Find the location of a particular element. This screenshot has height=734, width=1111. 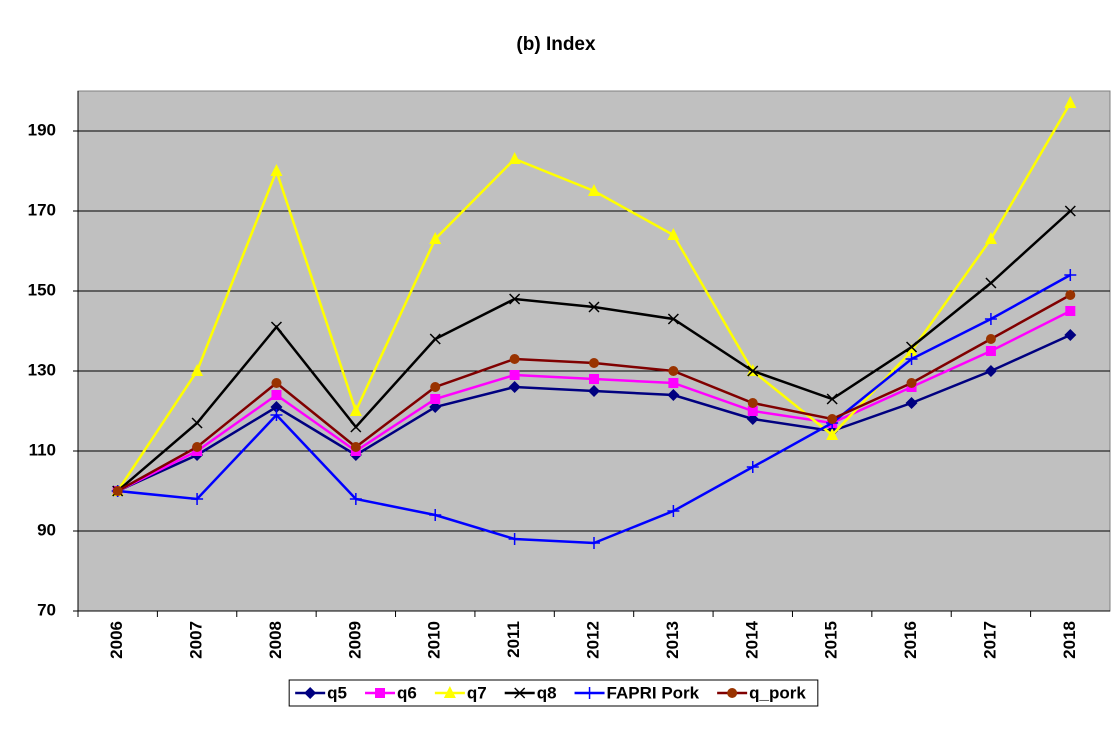

x-tick-label: 2008 is located at coordinates (275, 640).